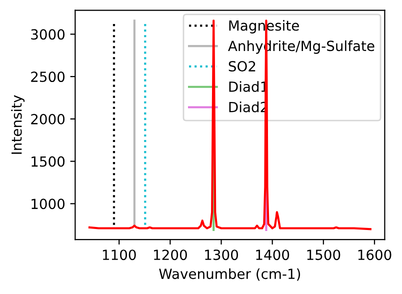 This screenshot has height=294, width=402. What do you see at coordinates (48, 204) in the screenshot?
I see `y-tick-label: 1000` at bounding box center [48, 204].